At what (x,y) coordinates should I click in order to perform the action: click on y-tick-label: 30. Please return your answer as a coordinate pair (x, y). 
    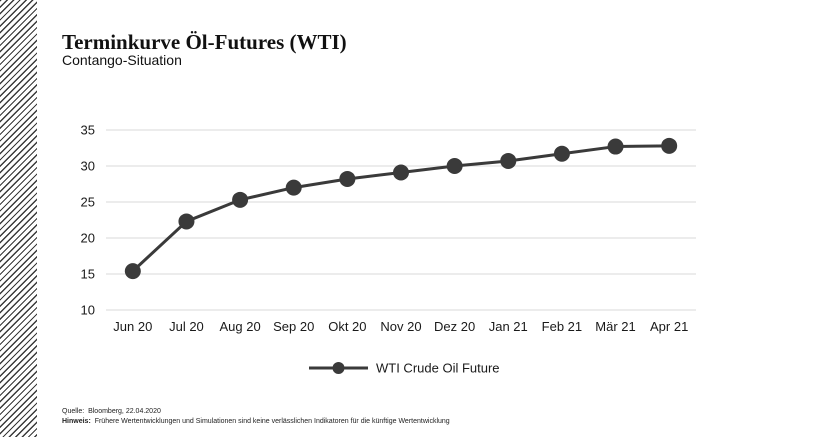
    Looking at the image, I should click on (88, 166).